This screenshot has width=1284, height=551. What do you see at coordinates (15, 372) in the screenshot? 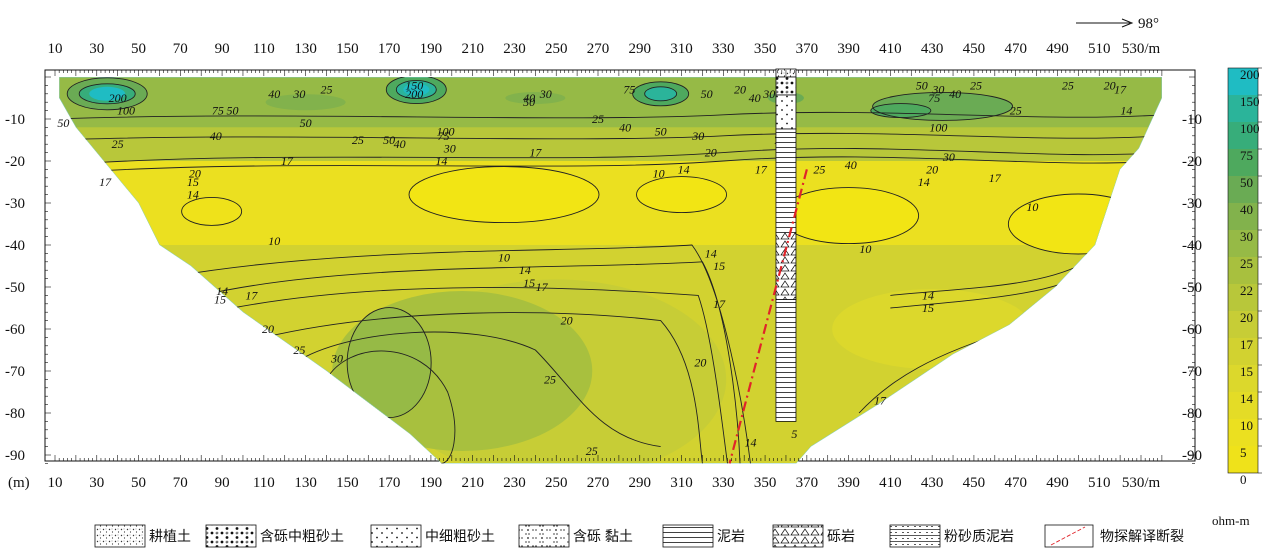
I see `y-tick-label: -70` at bounding box center [15, 372].